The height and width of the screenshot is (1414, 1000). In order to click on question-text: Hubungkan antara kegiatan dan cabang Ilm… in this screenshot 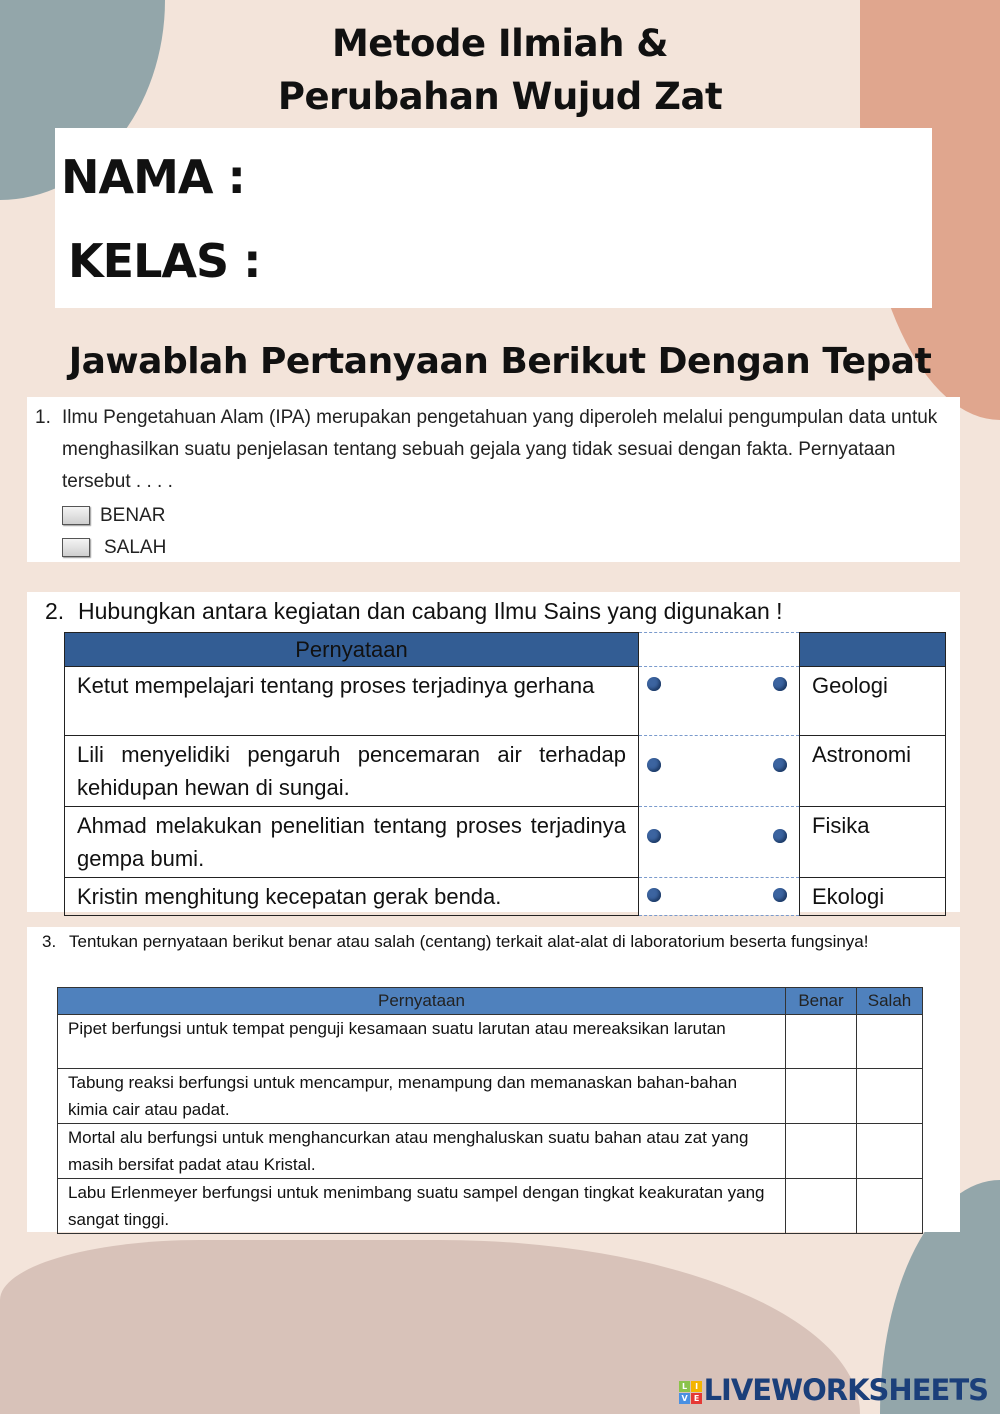, I will do `click(430, 611)`.